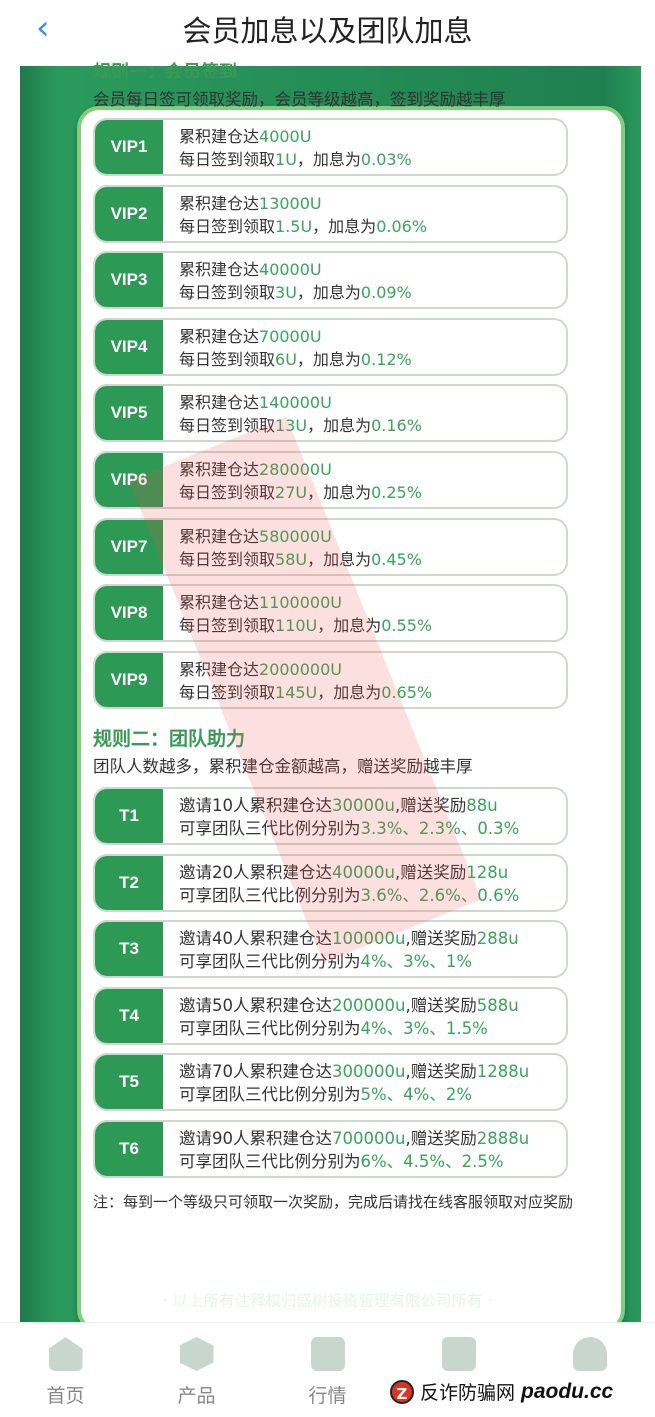 Image resolution: width=655 pixels, height=1417 pixels. What do you see at coordinates (396, 492) in the screenshot?
I see `rate: 0.25%` at bounding box center [396, 492].